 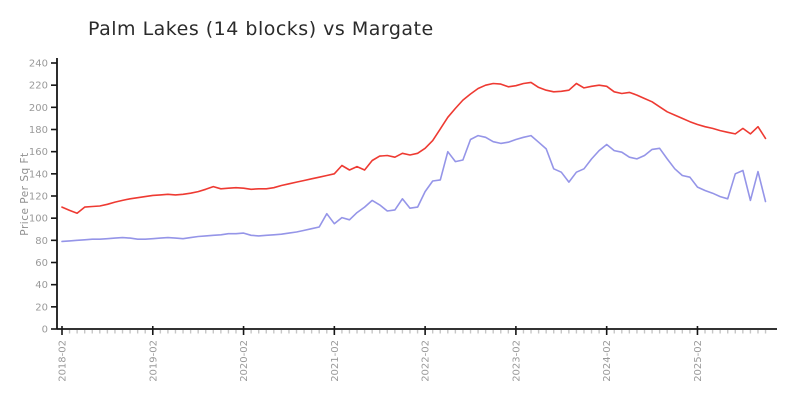 What do you see at coordinates (38, 219) in the screenshot?
I see `y-tick-label: 100` at bounding box center [38, 219].